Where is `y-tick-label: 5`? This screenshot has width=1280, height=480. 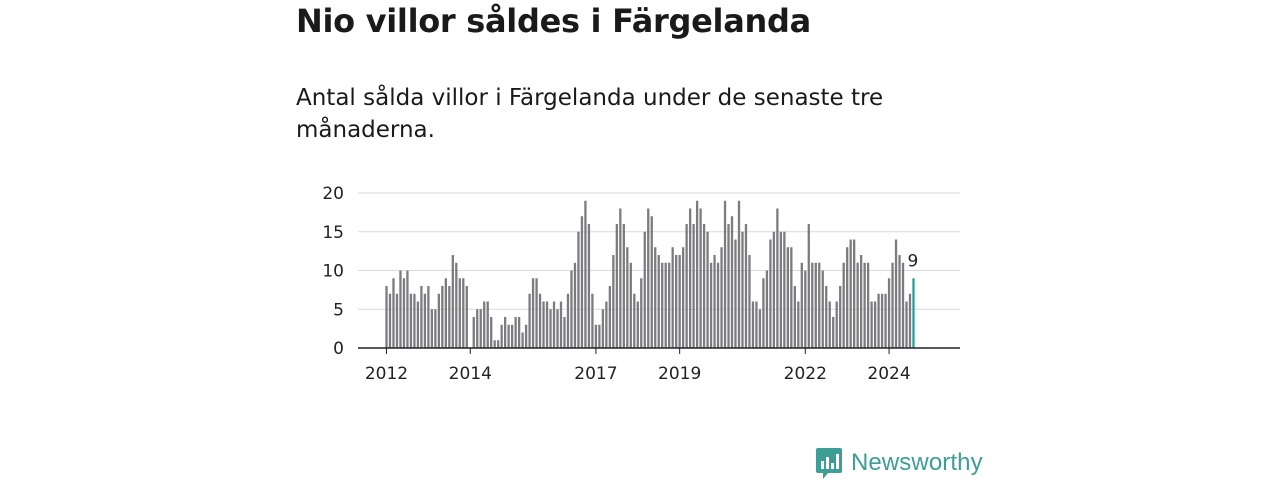
y-tick-label: 5 is located at coordinates (338, 310).